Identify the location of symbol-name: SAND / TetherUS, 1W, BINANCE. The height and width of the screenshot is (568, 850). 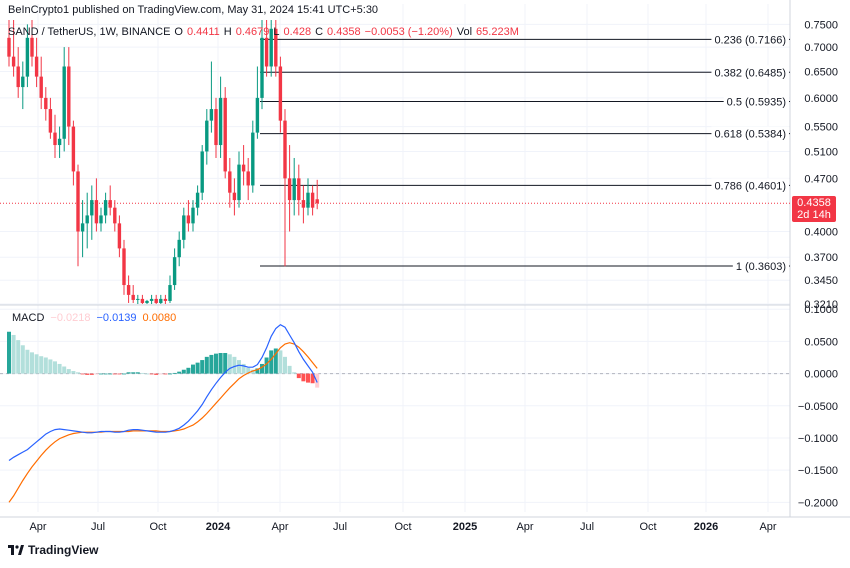
(89, 32).